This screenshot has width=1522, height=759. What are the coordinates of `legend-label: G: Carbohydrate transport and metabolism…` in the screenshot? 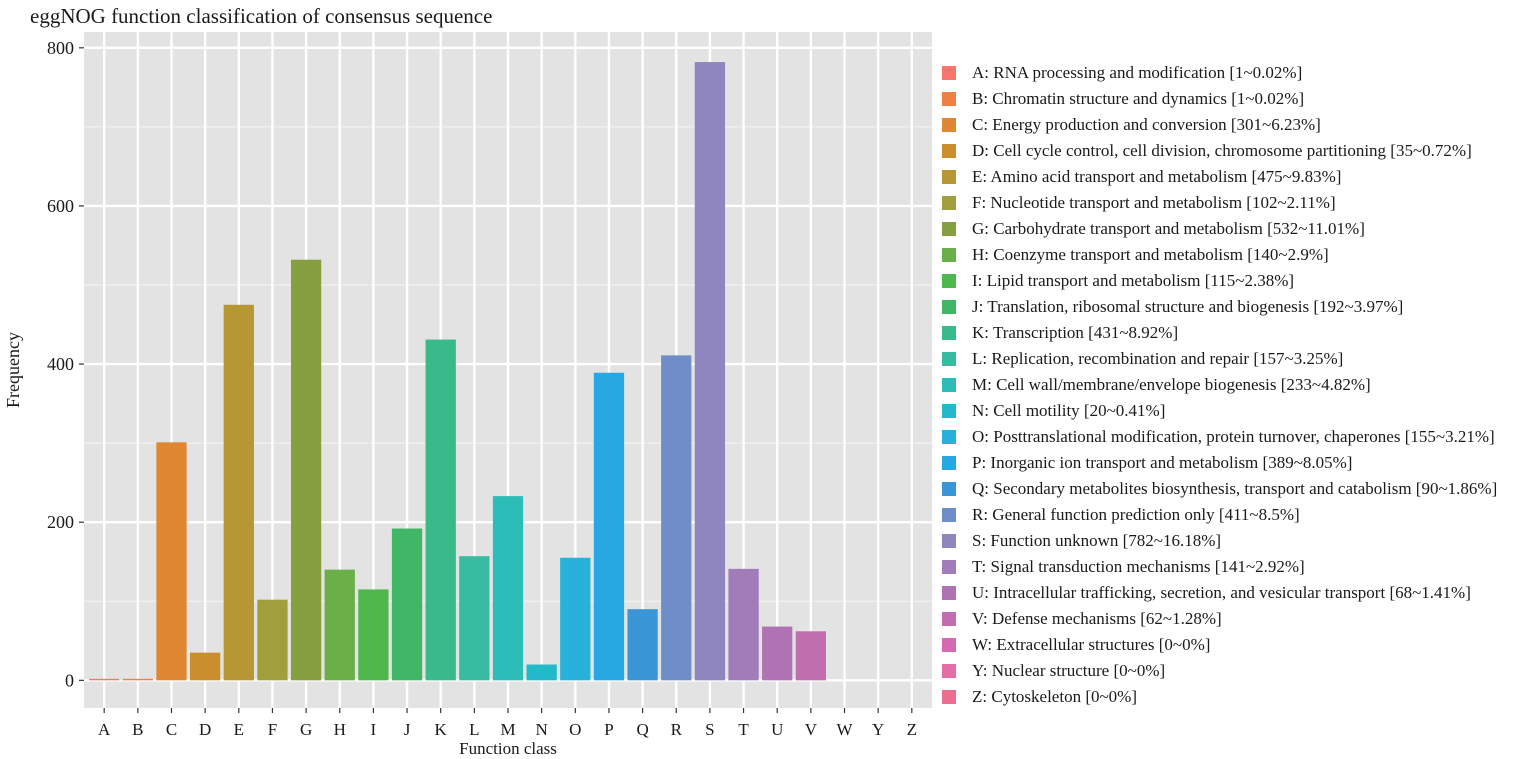 It's located at (1168, 228).